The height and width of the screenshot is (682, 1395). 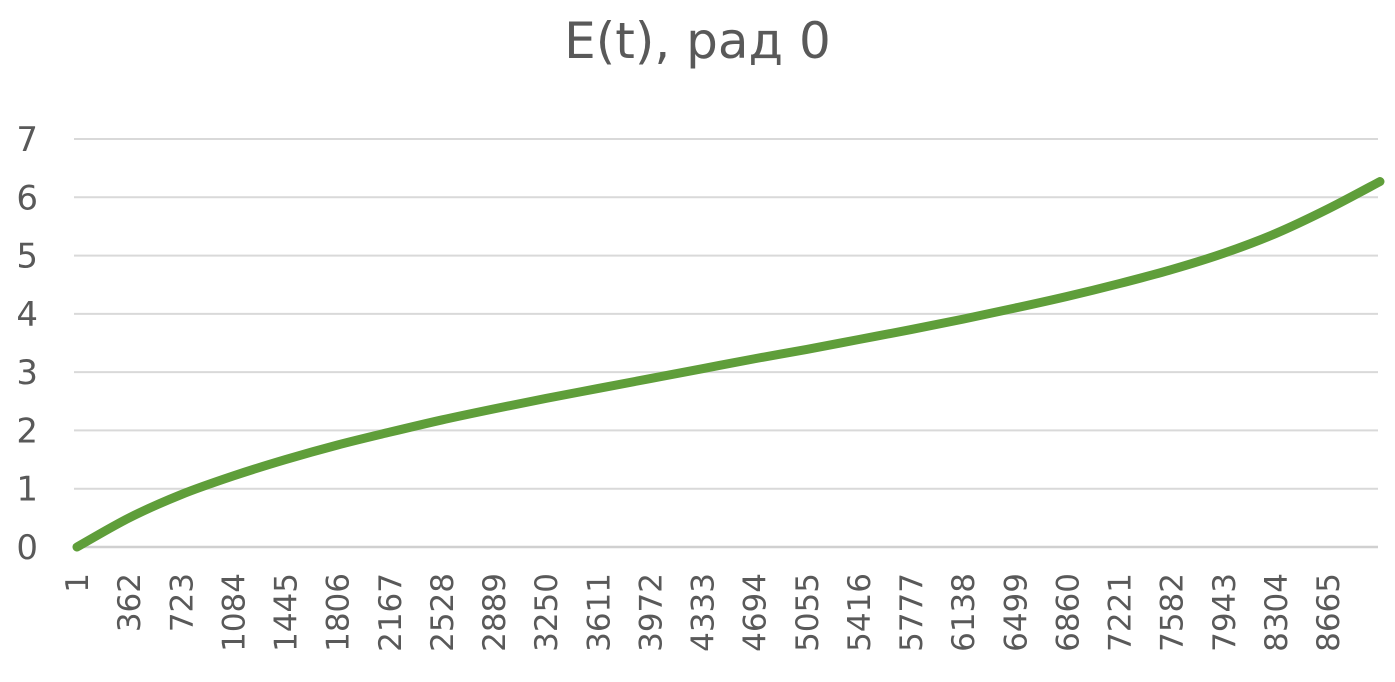 What do you see at coordinates (1329, 612) in the screenshot?
I see `x-tick-label: 8665` at bounding box center [1329, 612].